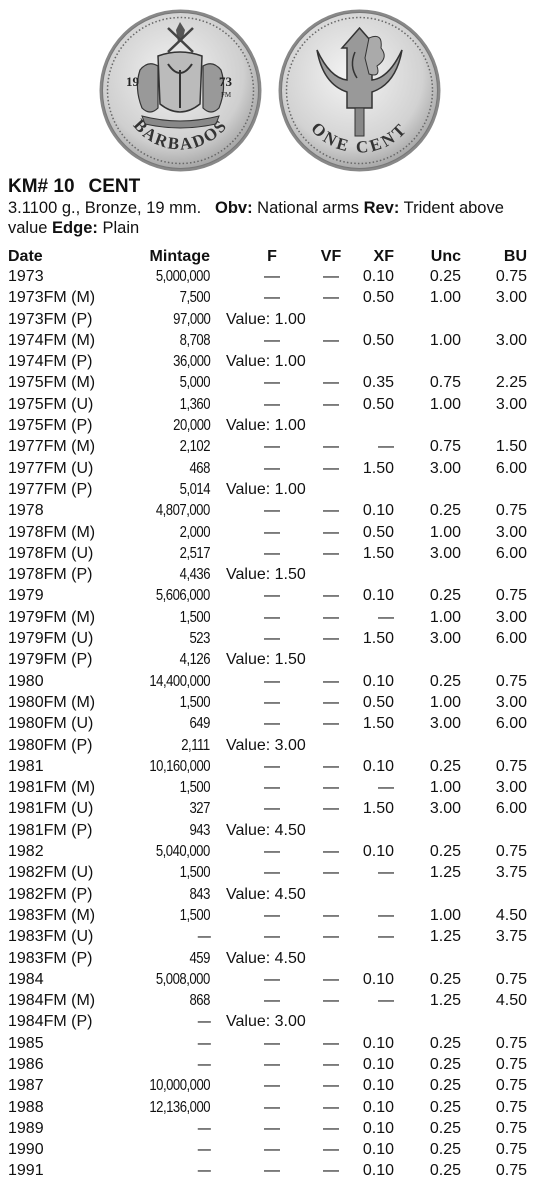  I want to click on date-cell: 1975FM (P), so click(50, 426).